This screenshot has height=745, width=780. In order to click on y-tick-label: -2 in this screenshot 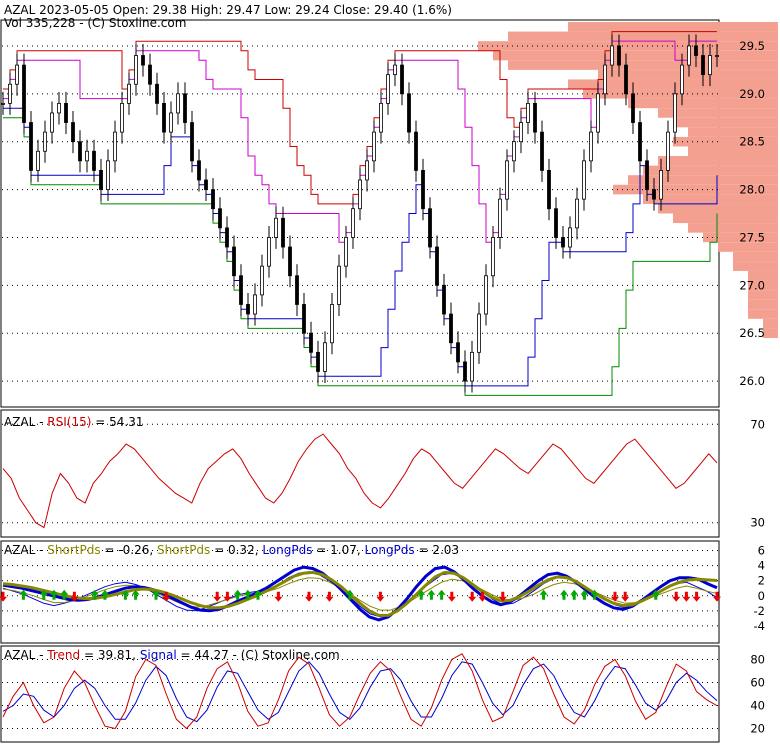, I will do `click(759, 611)`.